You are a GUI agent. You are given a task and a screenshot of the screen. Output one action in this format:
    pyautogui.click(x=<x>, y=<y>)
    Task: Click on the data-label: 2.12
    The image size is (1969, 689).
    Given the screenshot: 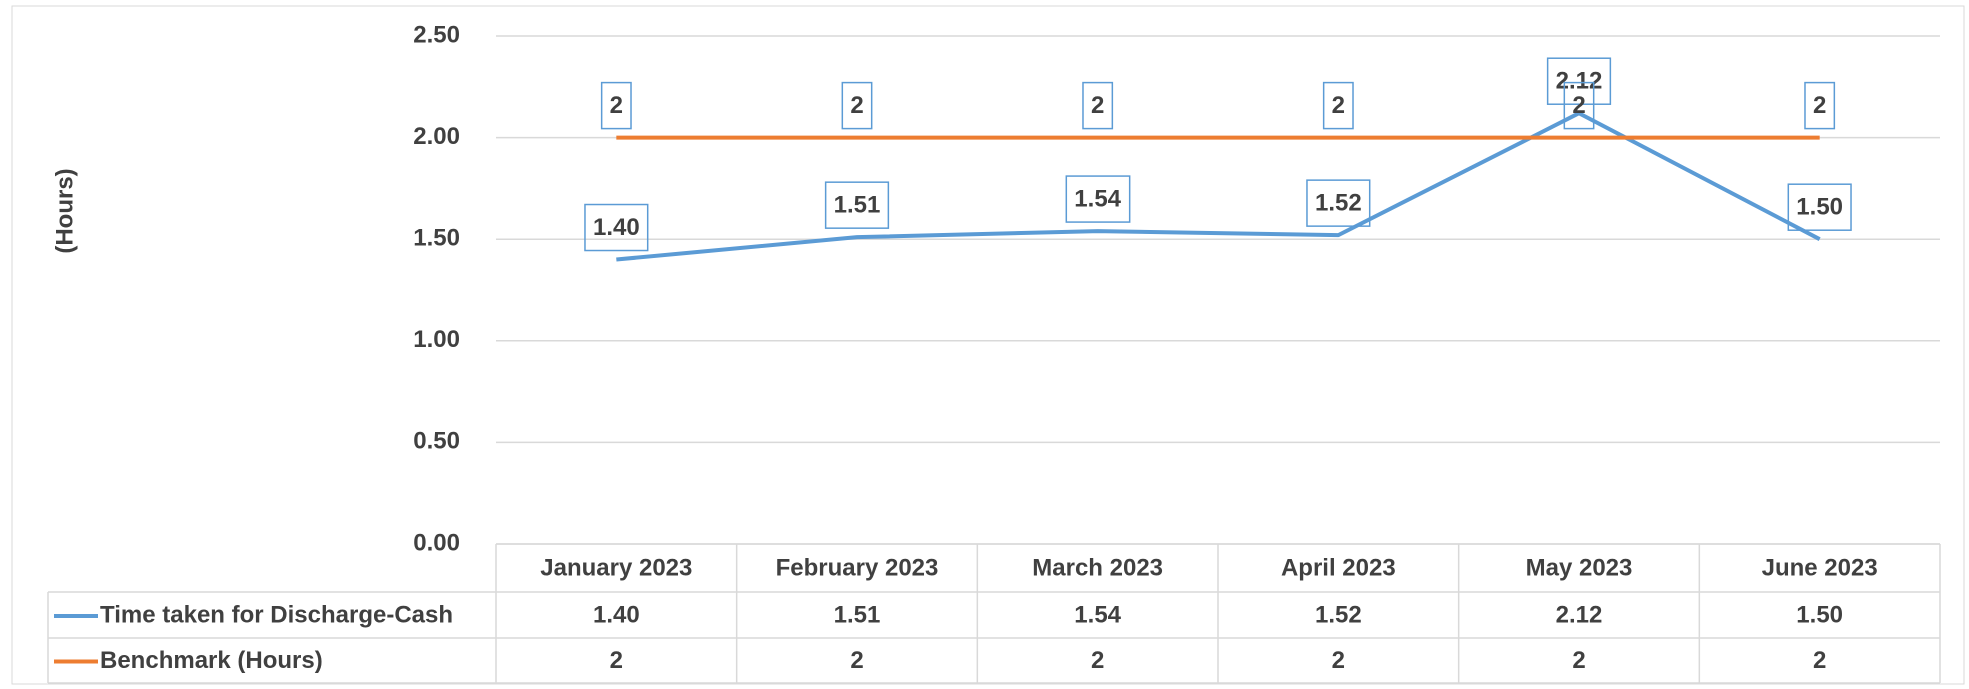 What is the action you would take?
    pyautogui.click(x=1579, y=81)
    